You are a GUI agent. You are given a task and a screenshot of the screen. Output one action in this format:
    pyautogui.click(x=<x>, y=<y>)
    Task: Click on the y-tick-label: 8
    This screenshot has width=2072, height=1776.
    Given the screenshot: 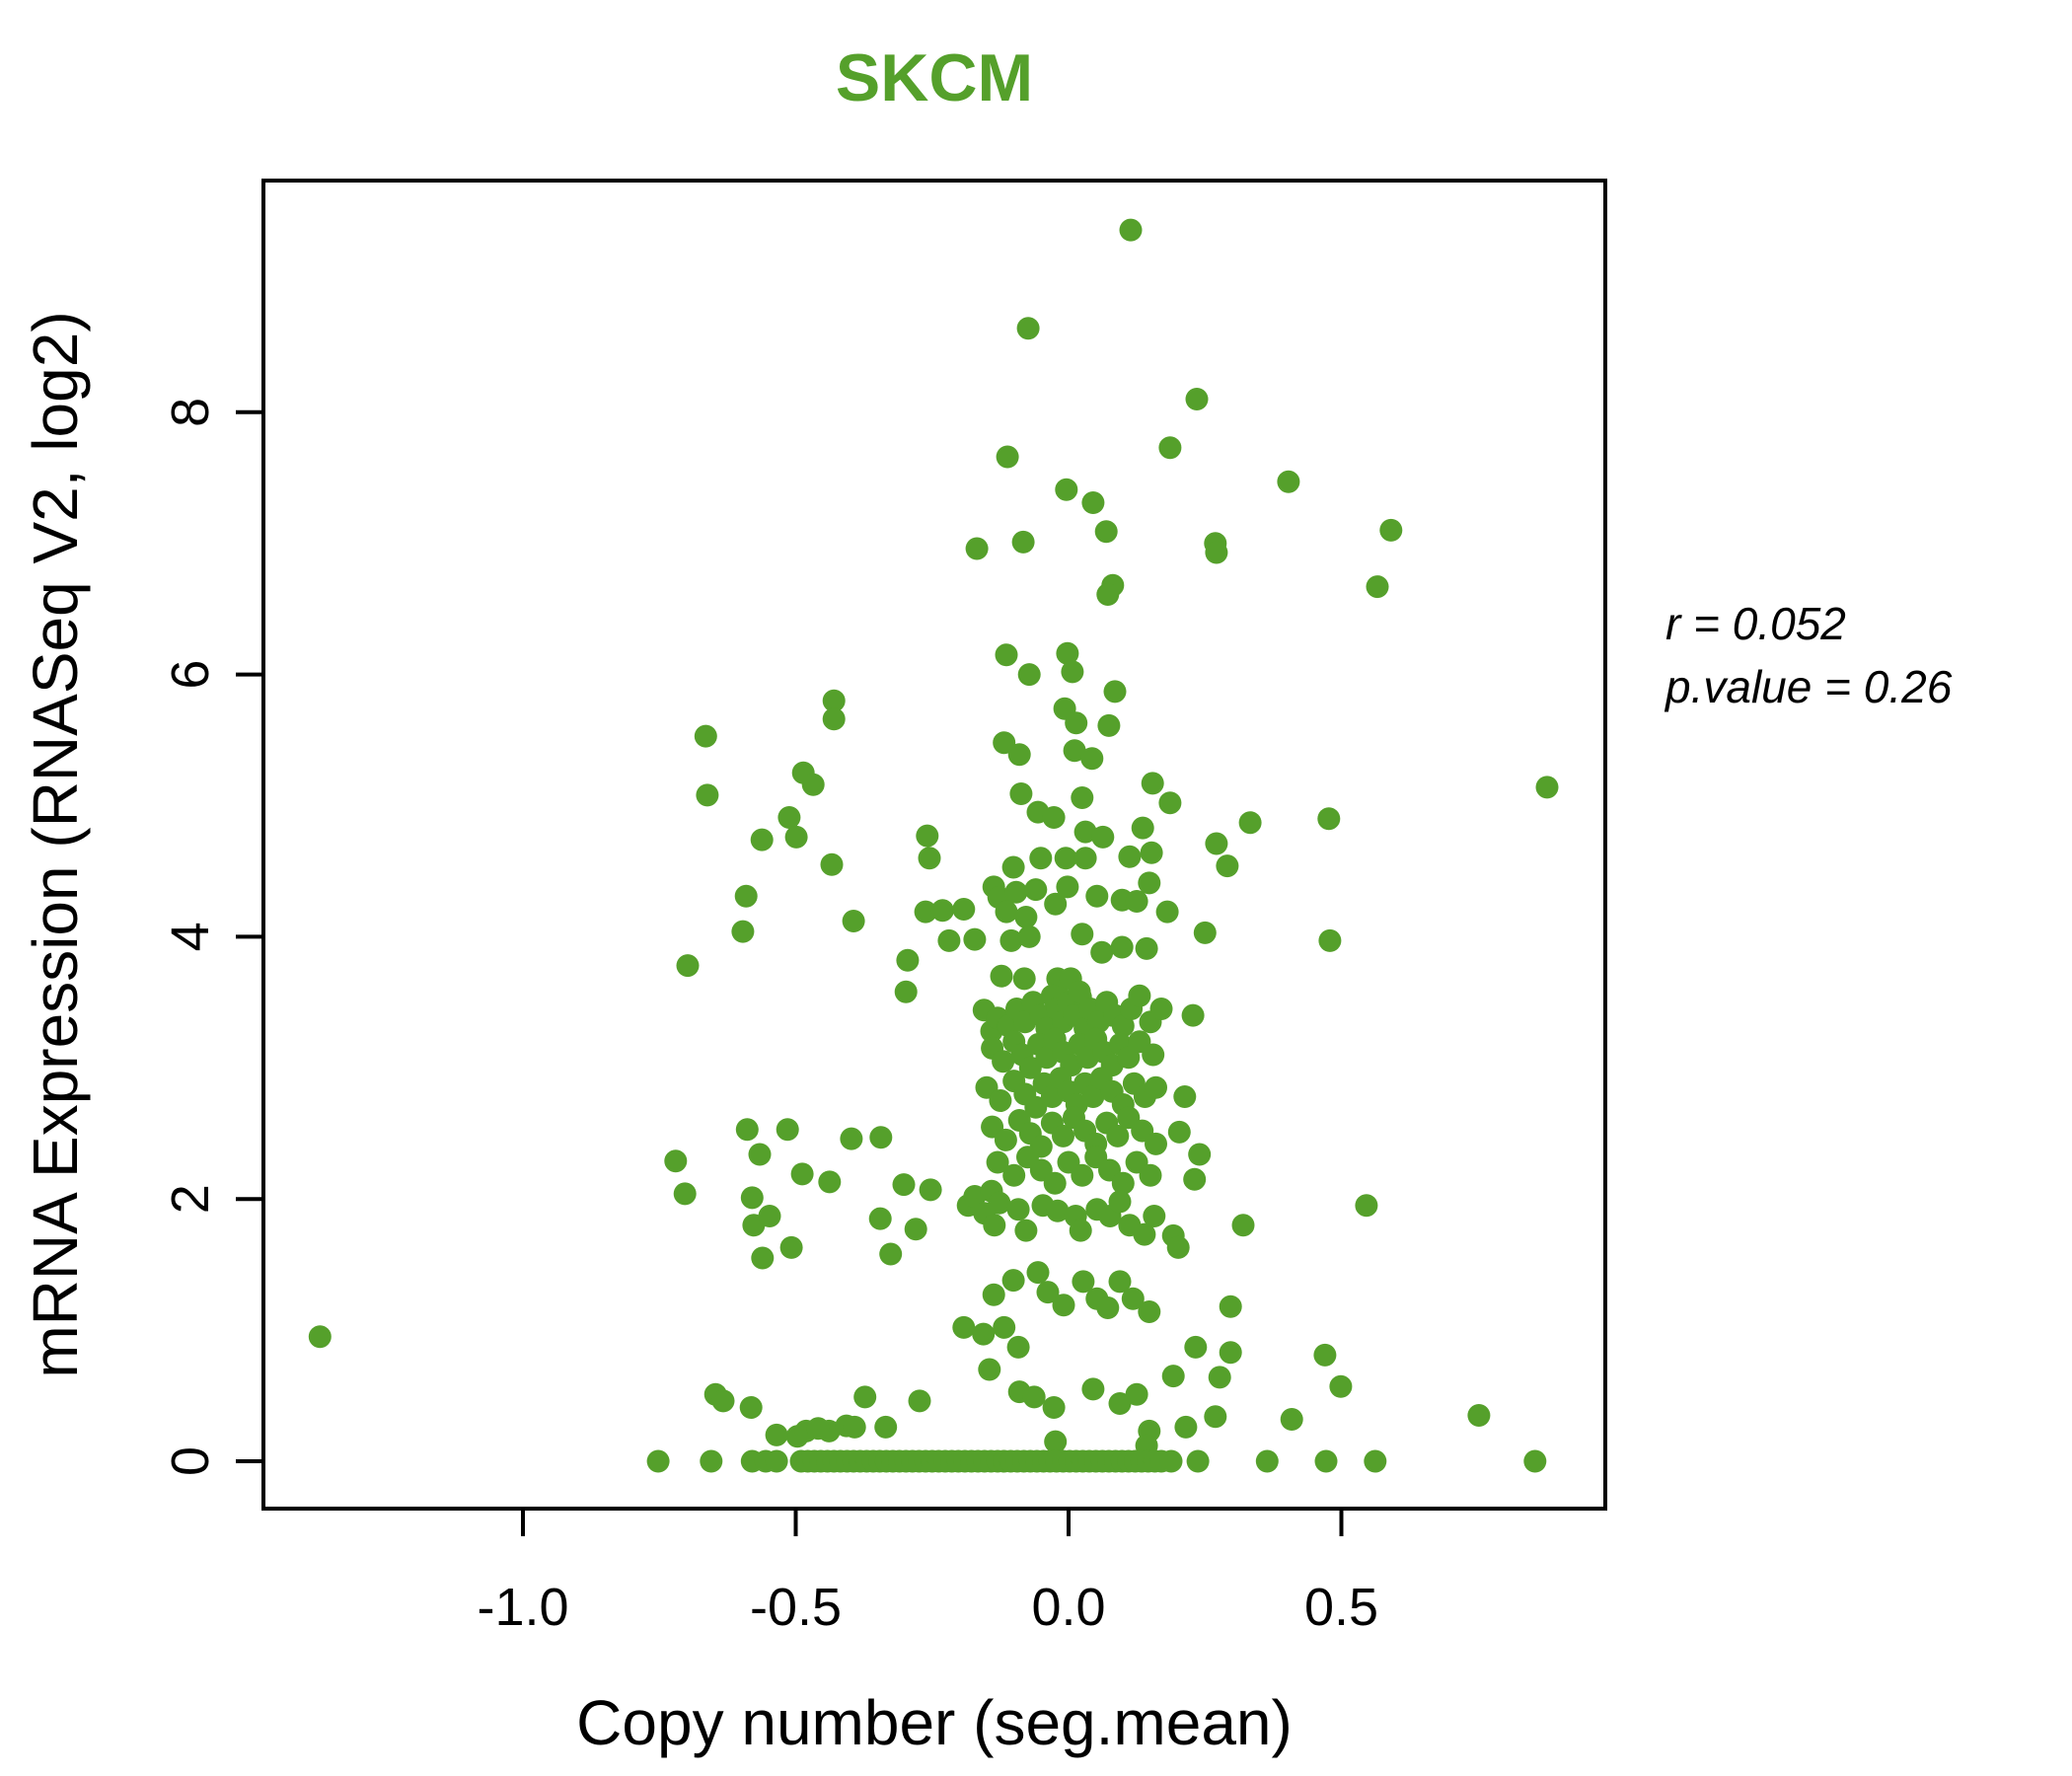 What is the action you would take?
    pyautogui.click(x=191, y=413)
    